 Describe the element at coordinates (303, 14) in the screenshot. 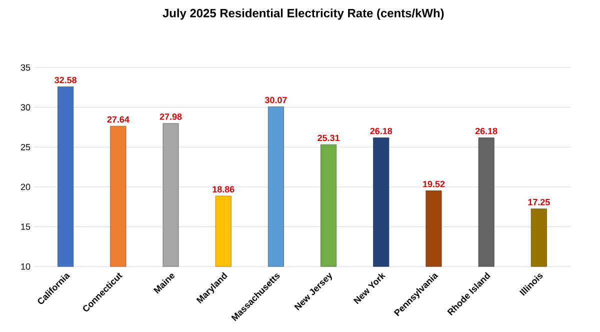

I see `chart-title: July 2025 Residential Electricity Rate (cents/kWh)` at that location.